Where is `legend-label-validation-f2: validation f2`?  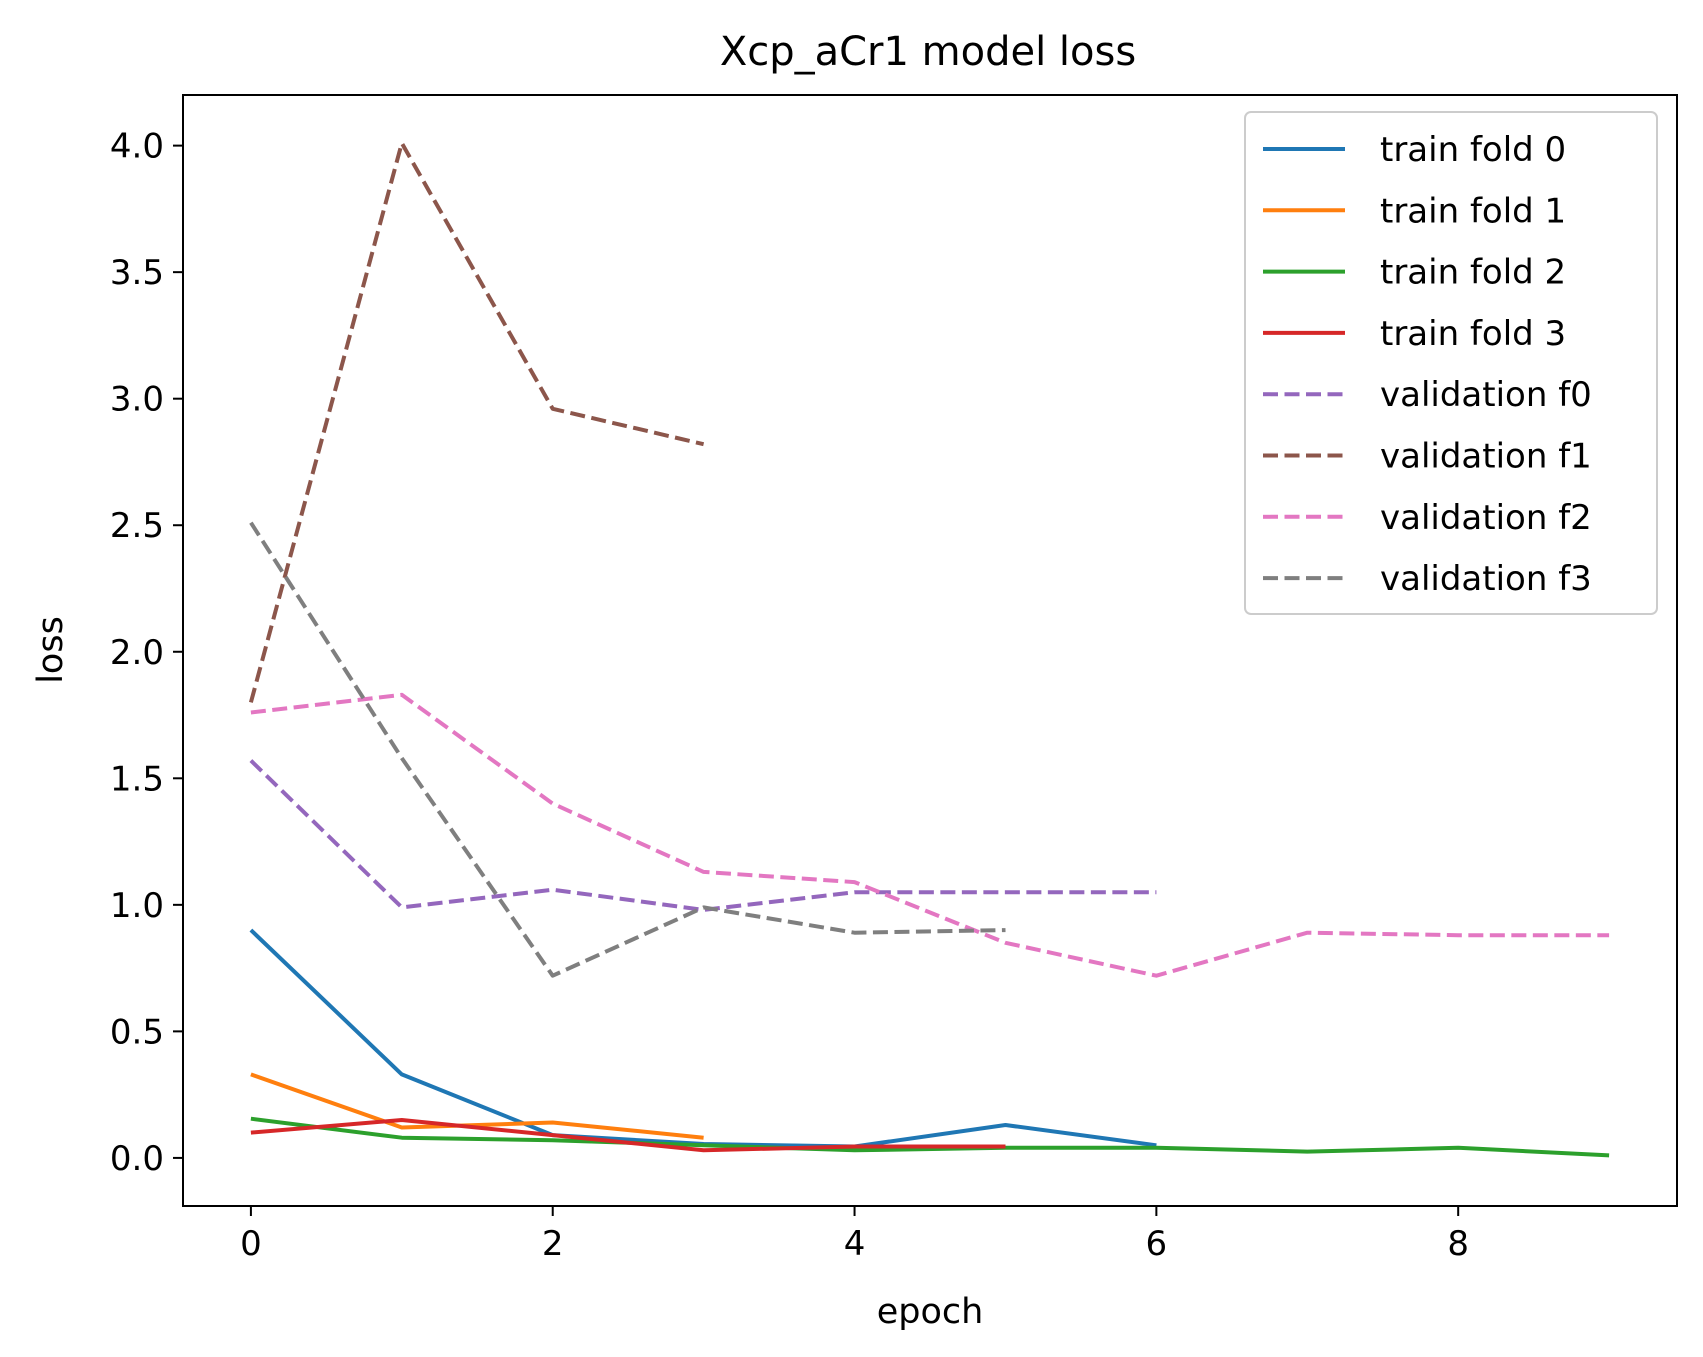
legend-label-validation-f2: validation f2 is located at coordinates (1486, 518).